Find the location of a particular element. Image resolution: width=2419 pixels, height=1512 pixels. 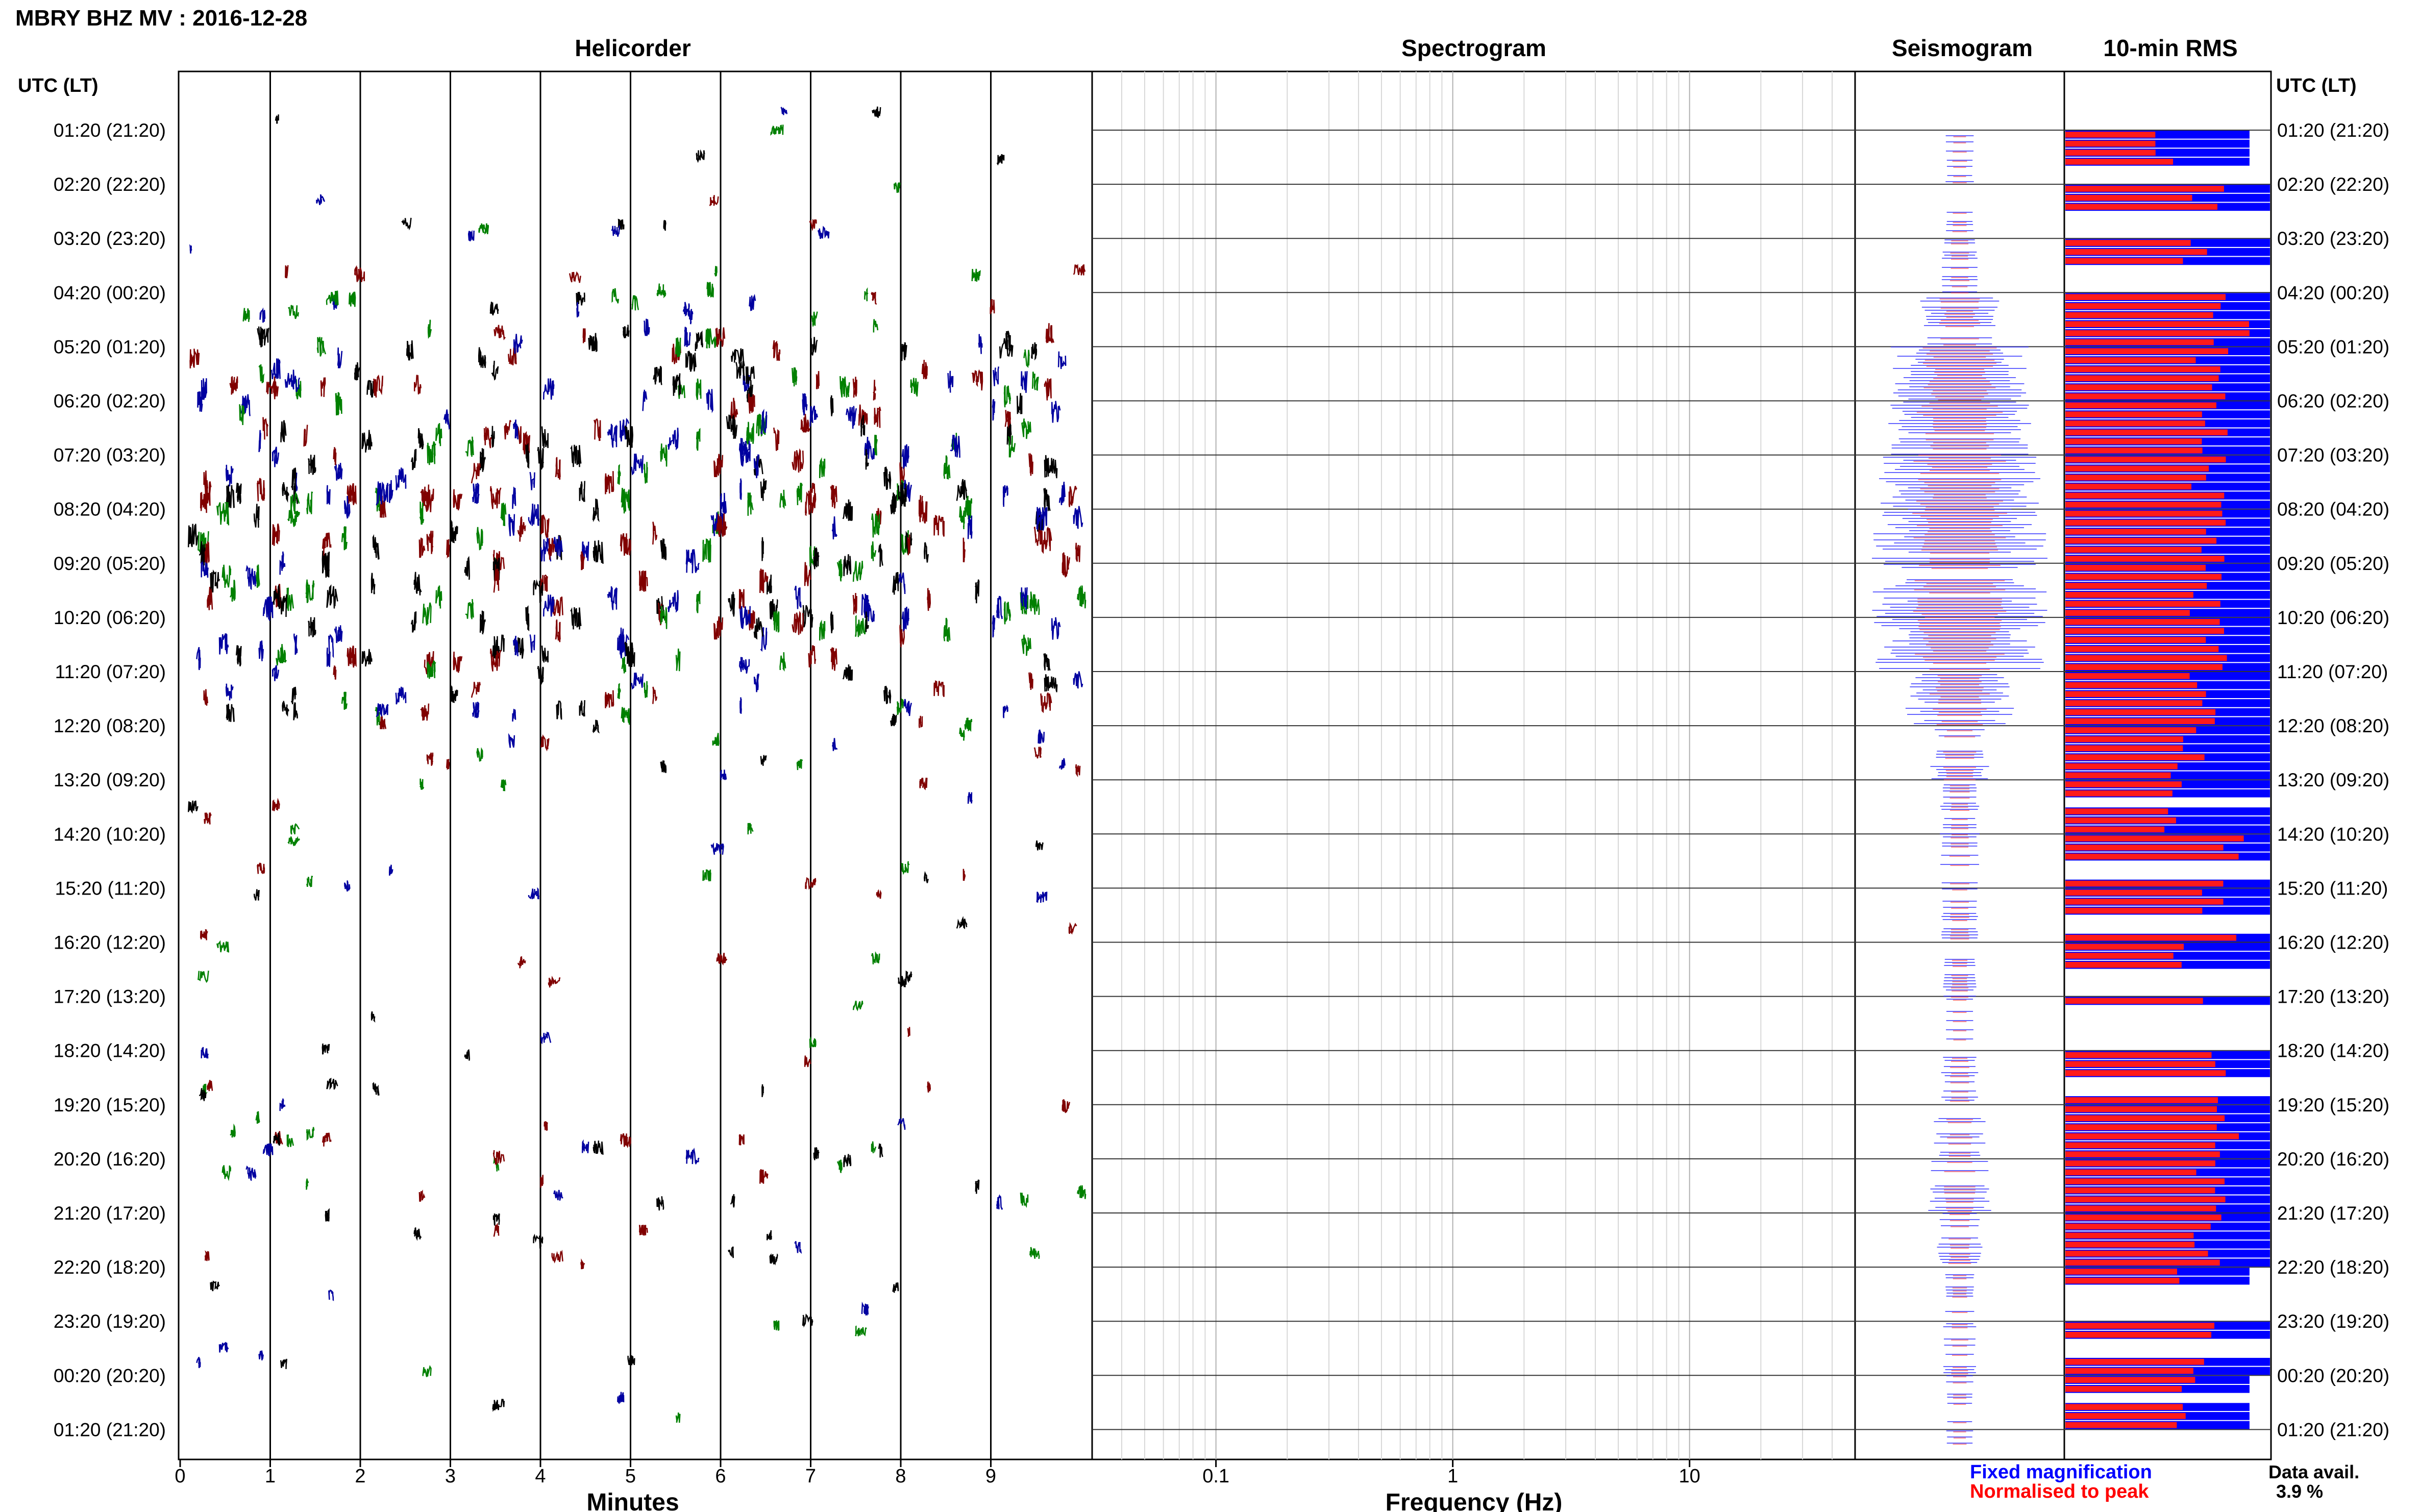

figure-title: MBRY BHZ MV : 2016-12-28 is located at coordinates (161, 18).